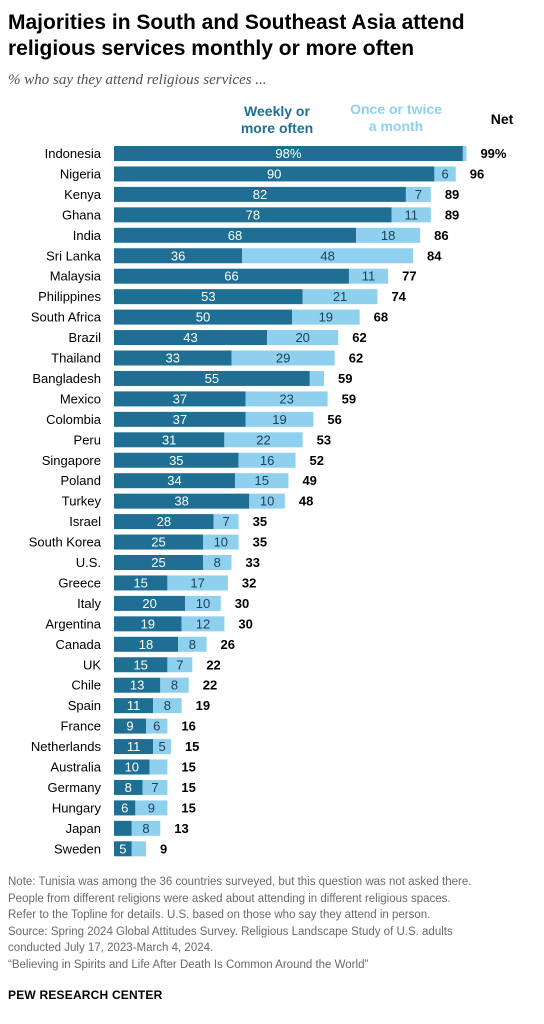 The height and width of the screenshot is (1024, 544). What do you see at coordinates (203, 317) in the screenshot?
I see `data-label-weekly: 50` at bounding box center [203, 317].